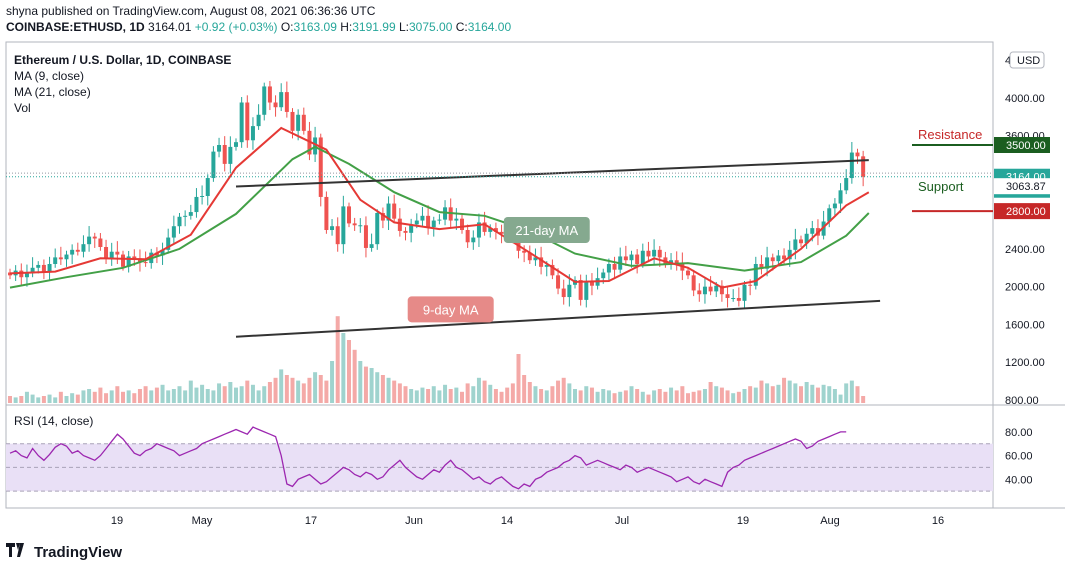 The height and width of the screenshot is (573, 1065). What do you see at coordinates (53, 421) in the screenshot?
I see `rsi-label: RSI (14, close)` at bounding box center [53, 421].